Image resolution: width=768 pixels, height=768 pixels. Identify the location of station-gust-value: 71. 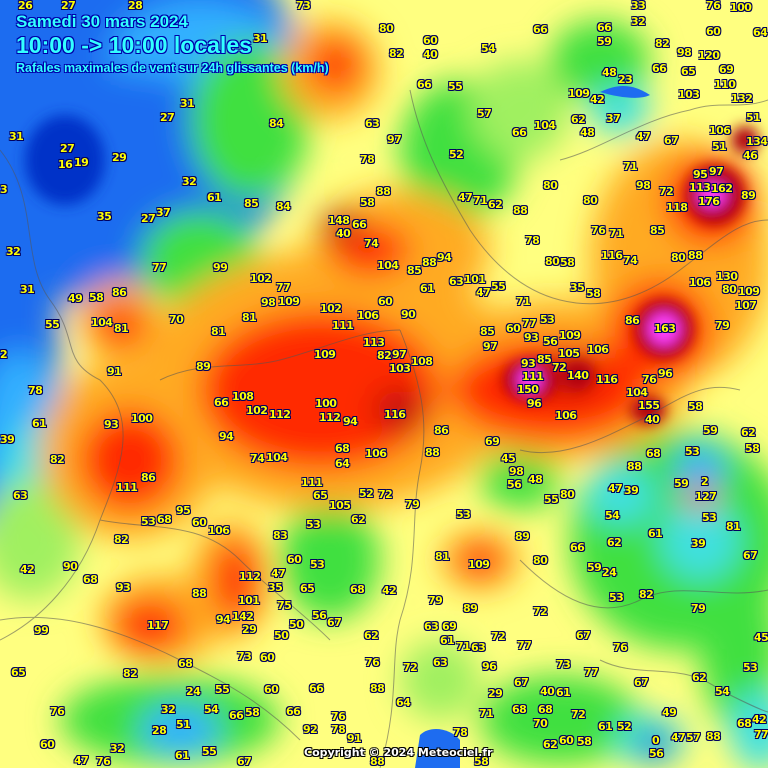
(480, 200).